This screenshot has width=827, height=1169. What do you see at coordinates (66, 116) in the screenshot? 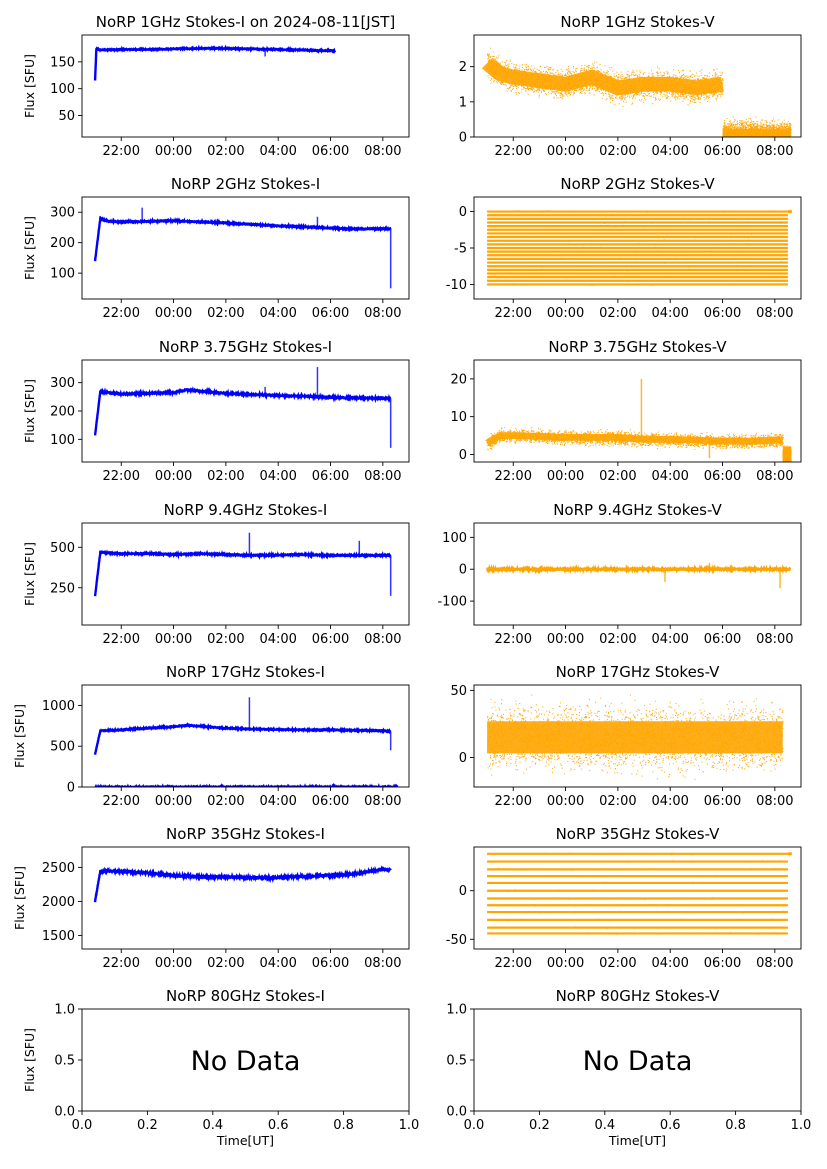
I see `y-tick-label: 50` at bounding box center [66, 116].